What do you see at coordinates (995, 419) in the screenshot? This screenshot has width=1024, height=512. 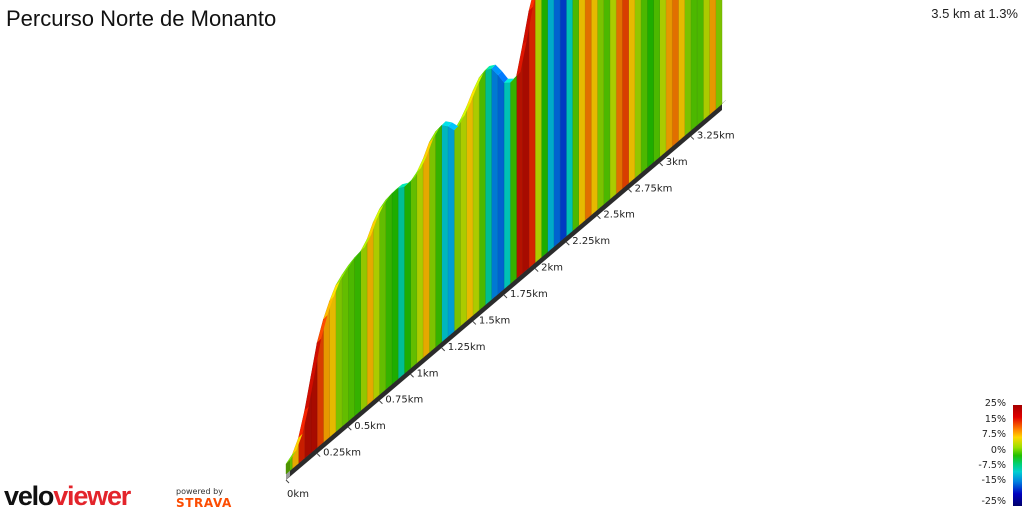 I see `legend-label-15: 15%` at bounding box center [995, 419].